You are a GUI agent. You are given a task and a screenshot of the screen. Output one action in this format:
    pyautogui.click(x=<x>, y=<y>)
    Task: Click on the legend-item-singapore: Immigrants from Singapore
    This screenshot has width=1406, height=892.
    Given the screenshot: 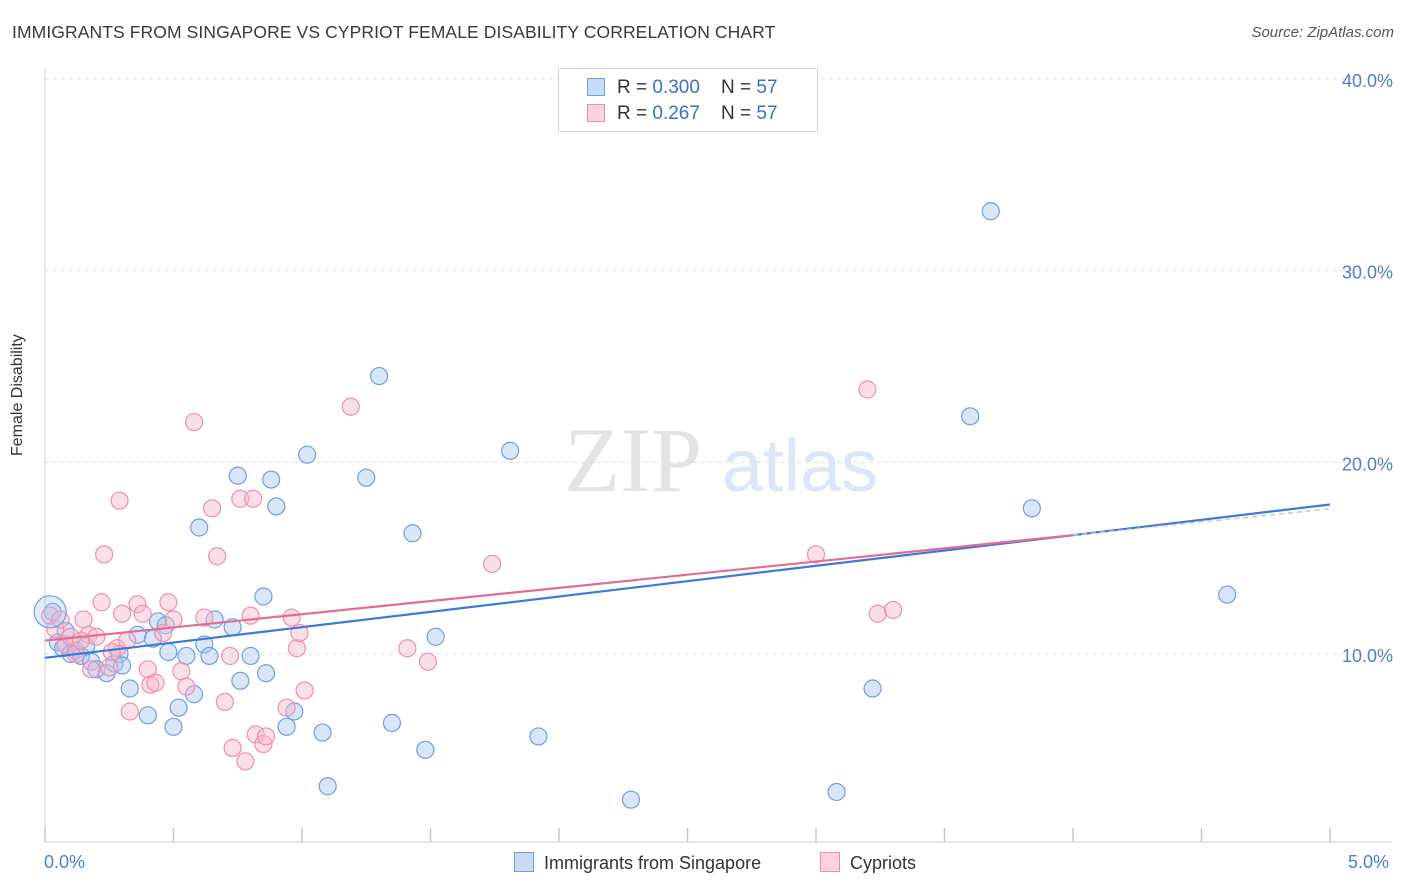 What is the action you would take?
    pyautogui.click(x=637, y=863)
    